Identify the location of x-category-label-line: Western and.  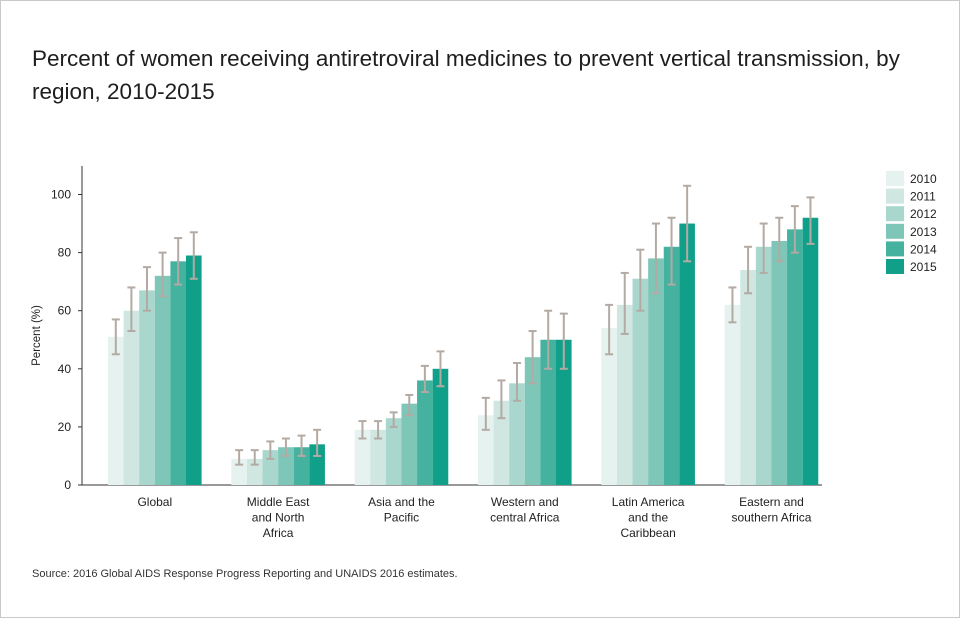
(525, 502).